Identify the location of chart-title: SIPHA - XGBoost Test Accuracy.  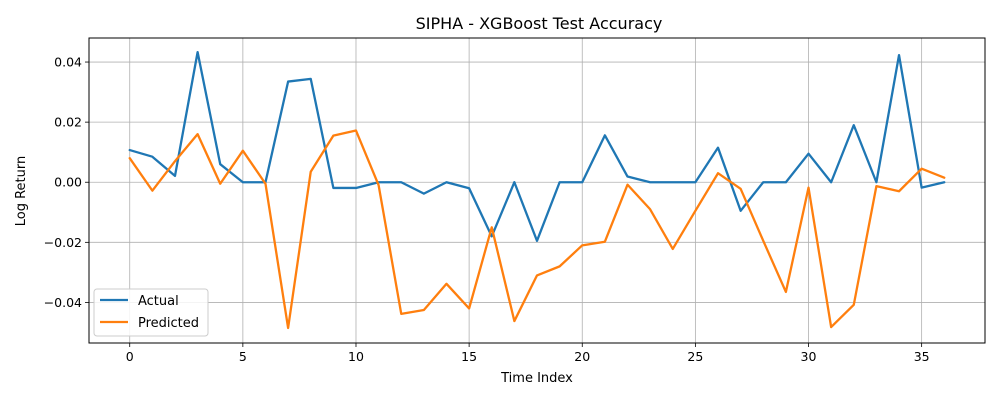
(539, 23).